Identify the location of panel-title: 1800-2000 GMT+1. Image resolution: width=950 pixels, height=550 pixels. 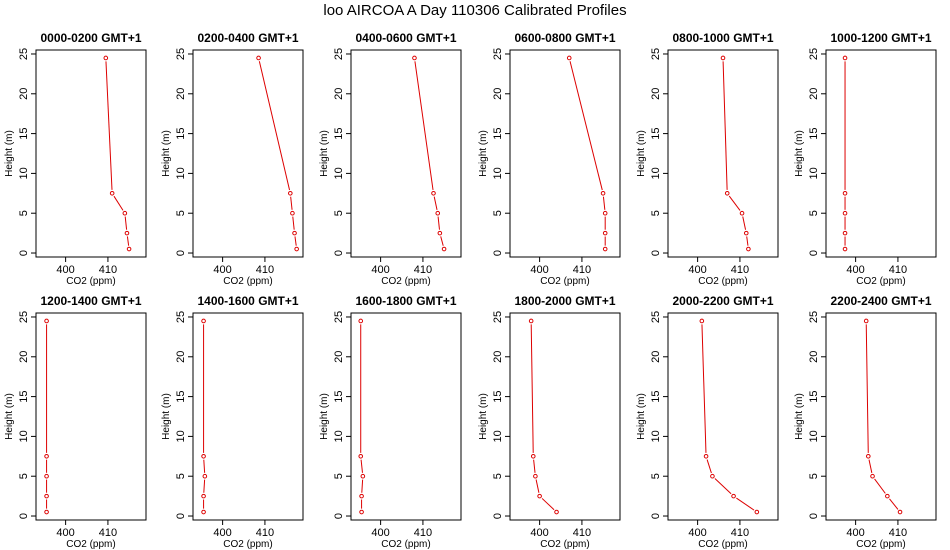
(564, 301).